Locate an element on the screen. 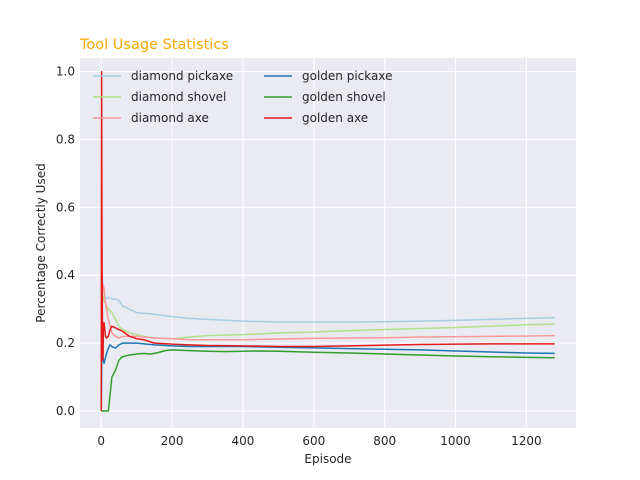 Image resolution: width=640 pixels, height=480 pixels. legend-label-diamond-pickaxe: diamond pickaxe is located at coordinates (182, 76).